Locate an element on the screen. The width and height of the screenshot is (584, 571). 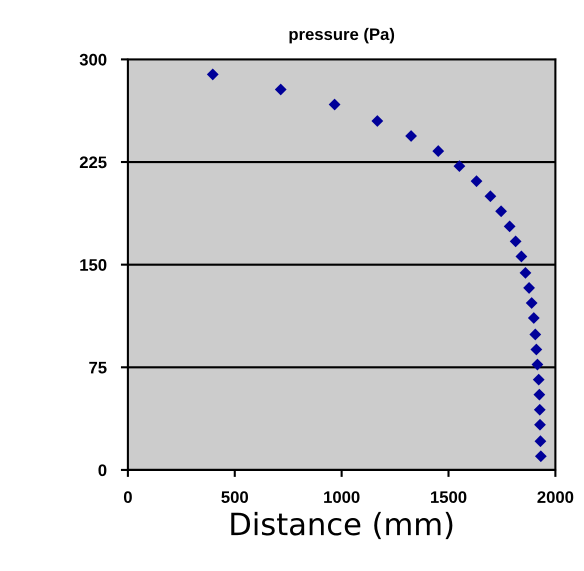
y-tick-label: 225 is located at coordinates (93, 162).